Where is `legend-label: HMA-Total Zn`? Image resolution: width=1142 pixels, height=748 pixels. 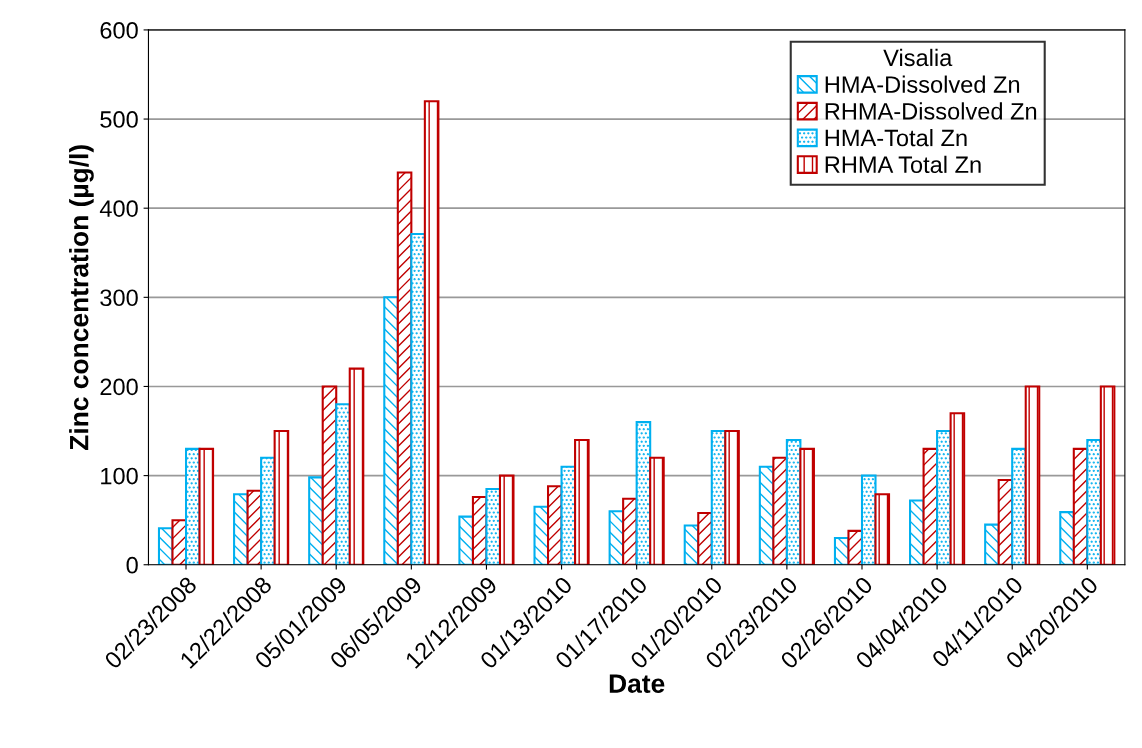 legend-label: HMA-Total Zn is located at coordinates (896, 138).